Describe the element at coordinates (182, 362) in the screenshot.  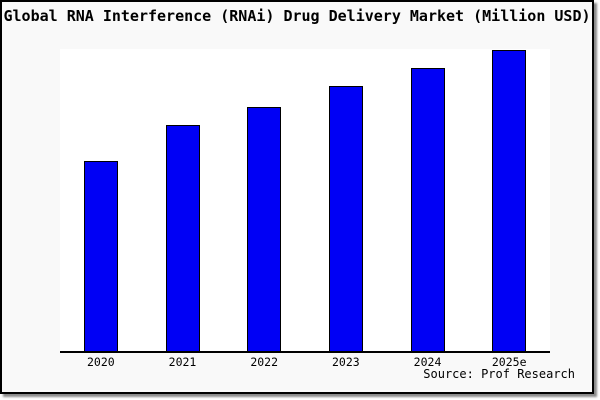
I see `x-label-2021: 2021` at that location.